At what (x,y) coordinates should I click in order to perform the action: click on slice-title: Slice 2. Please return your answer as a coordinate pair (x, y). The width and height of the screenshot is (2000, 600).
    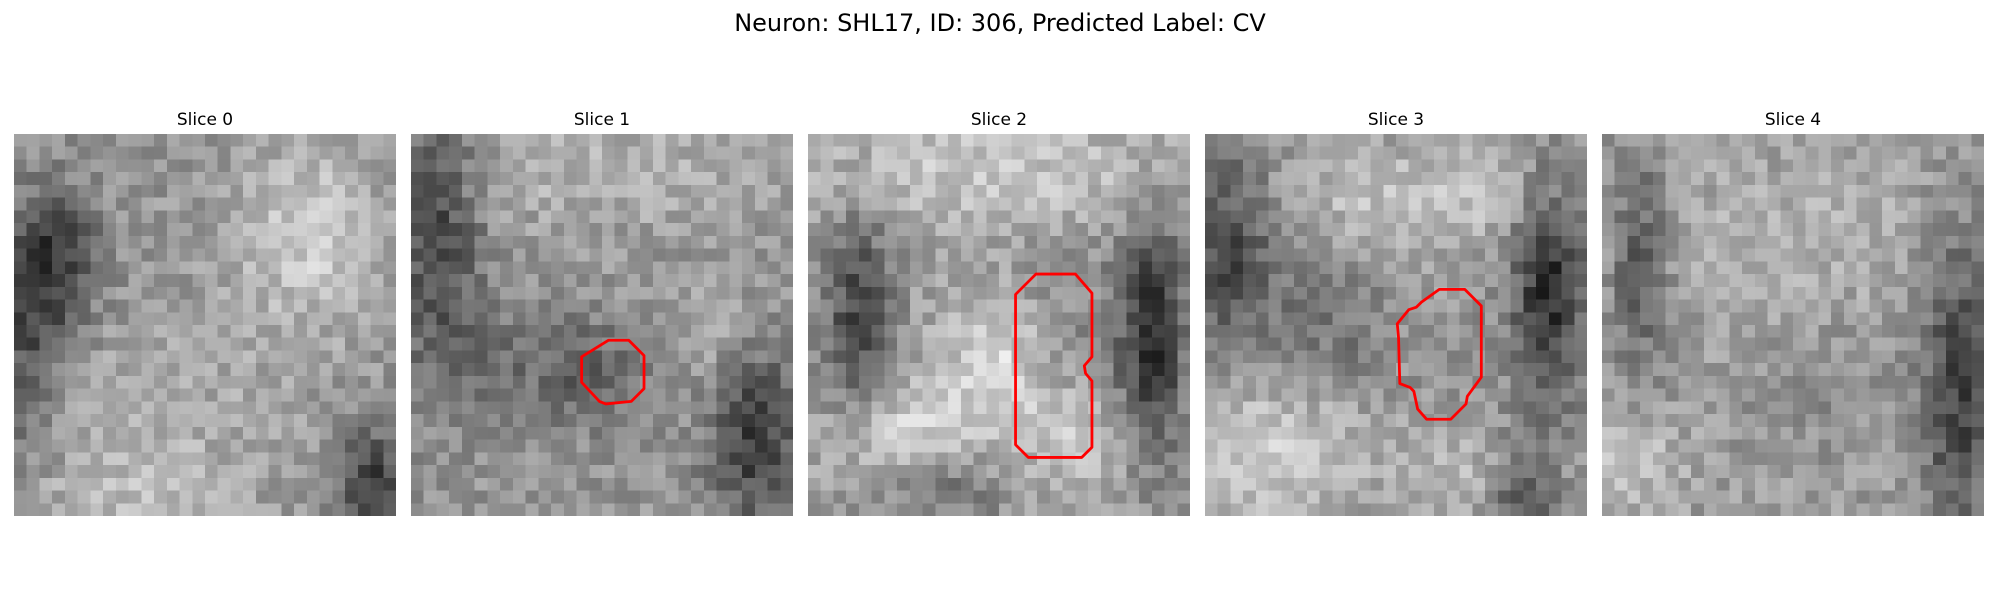
    Looking at the image, I should click on (999, 120).